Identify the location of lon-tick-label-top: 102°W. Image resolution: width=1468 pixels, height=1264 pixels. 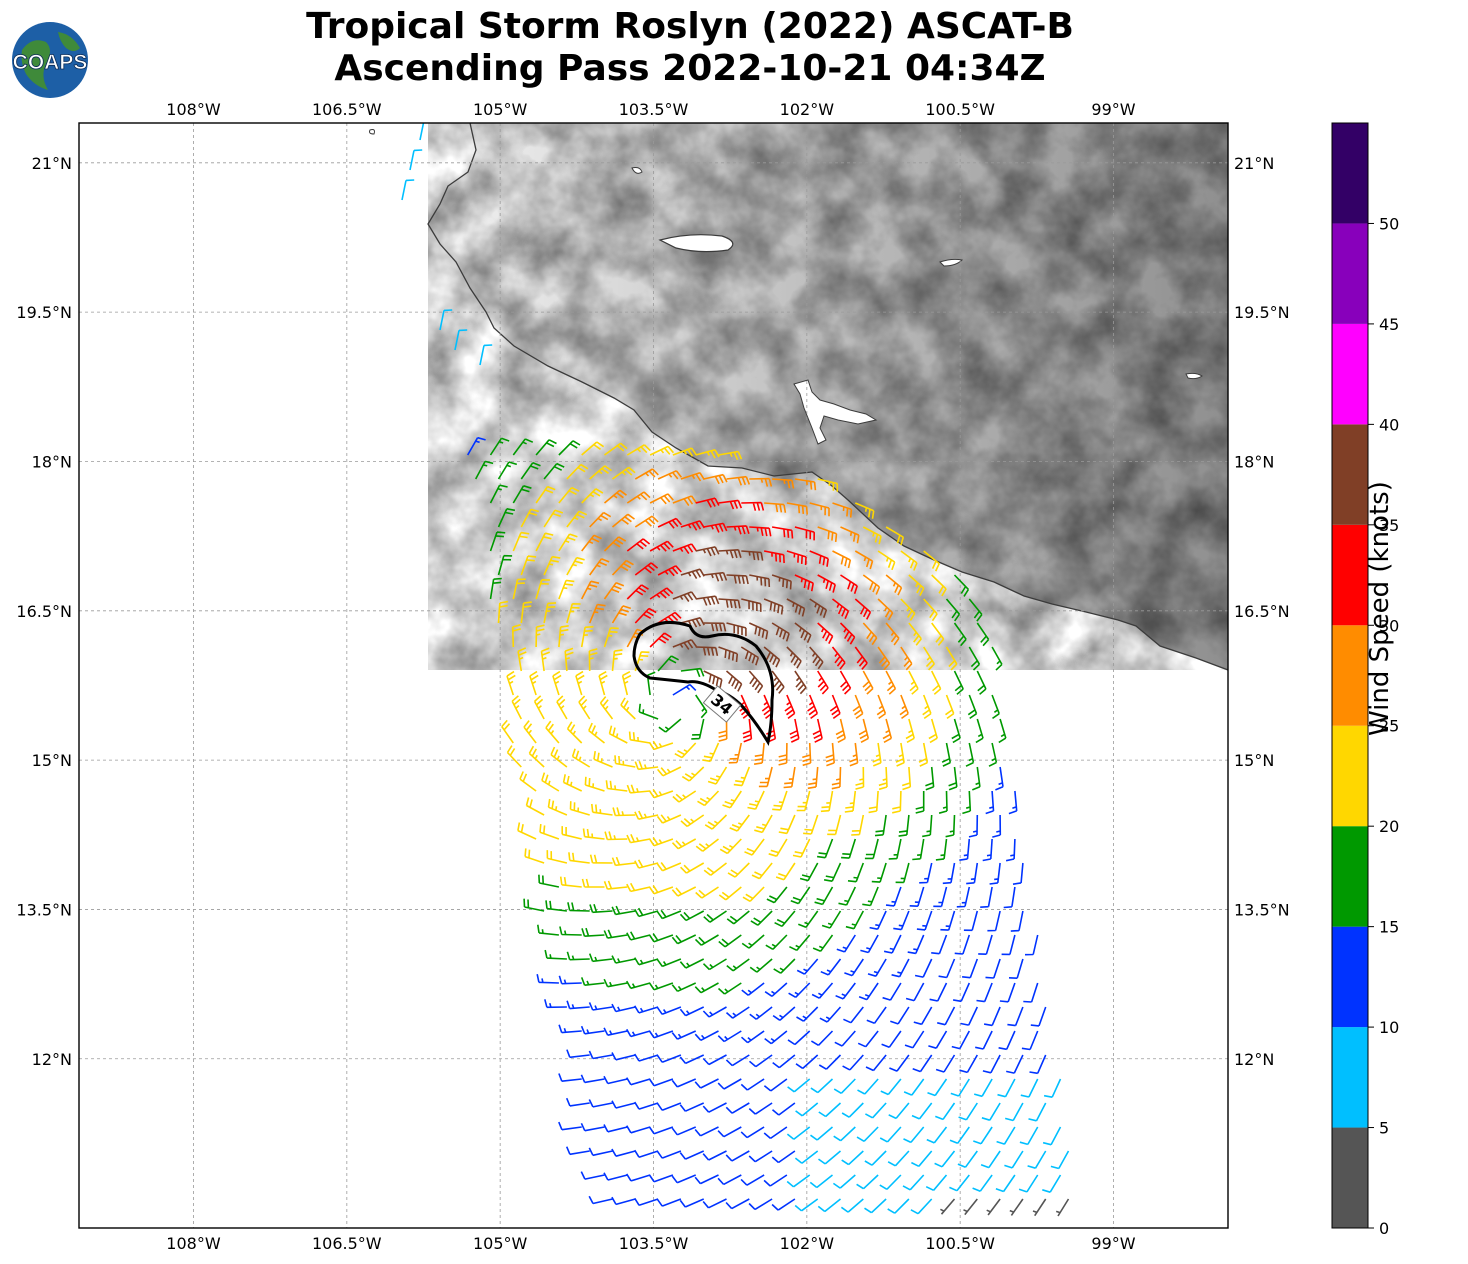
(807, 109).